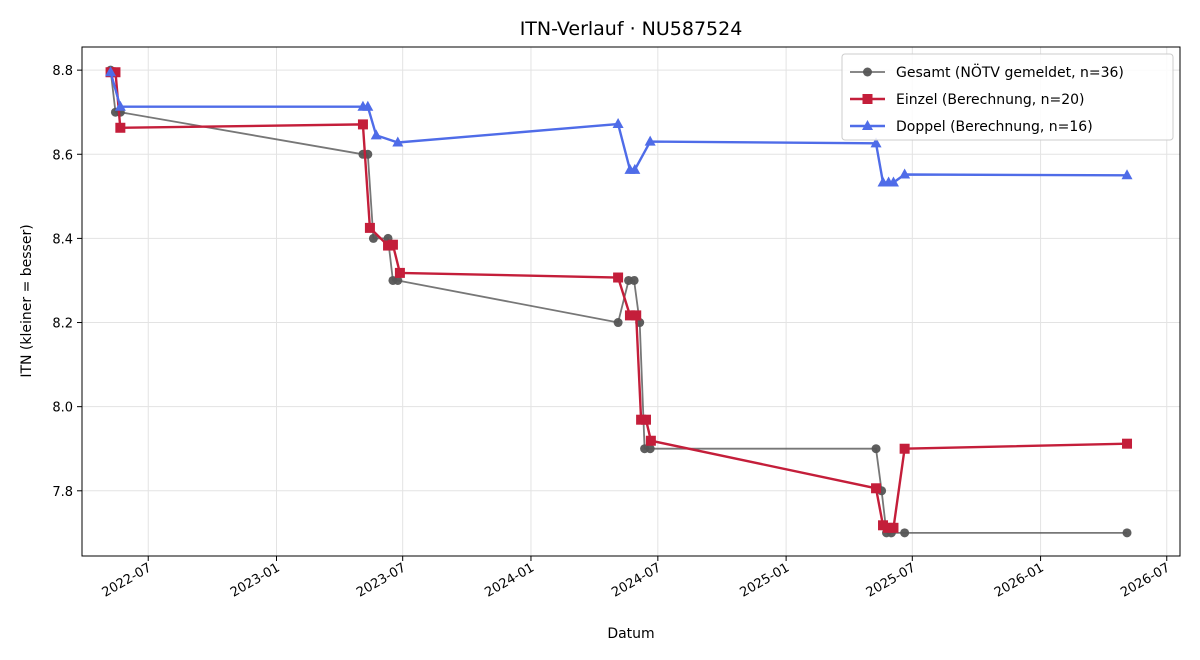 The height and width of the screenshot is (660, 1200). Describe the element at coordinates (67, 282) in the screenshot. I see `y-axis: 7.8 8.0 8.2 8.4 8.6 8.8` at that location.